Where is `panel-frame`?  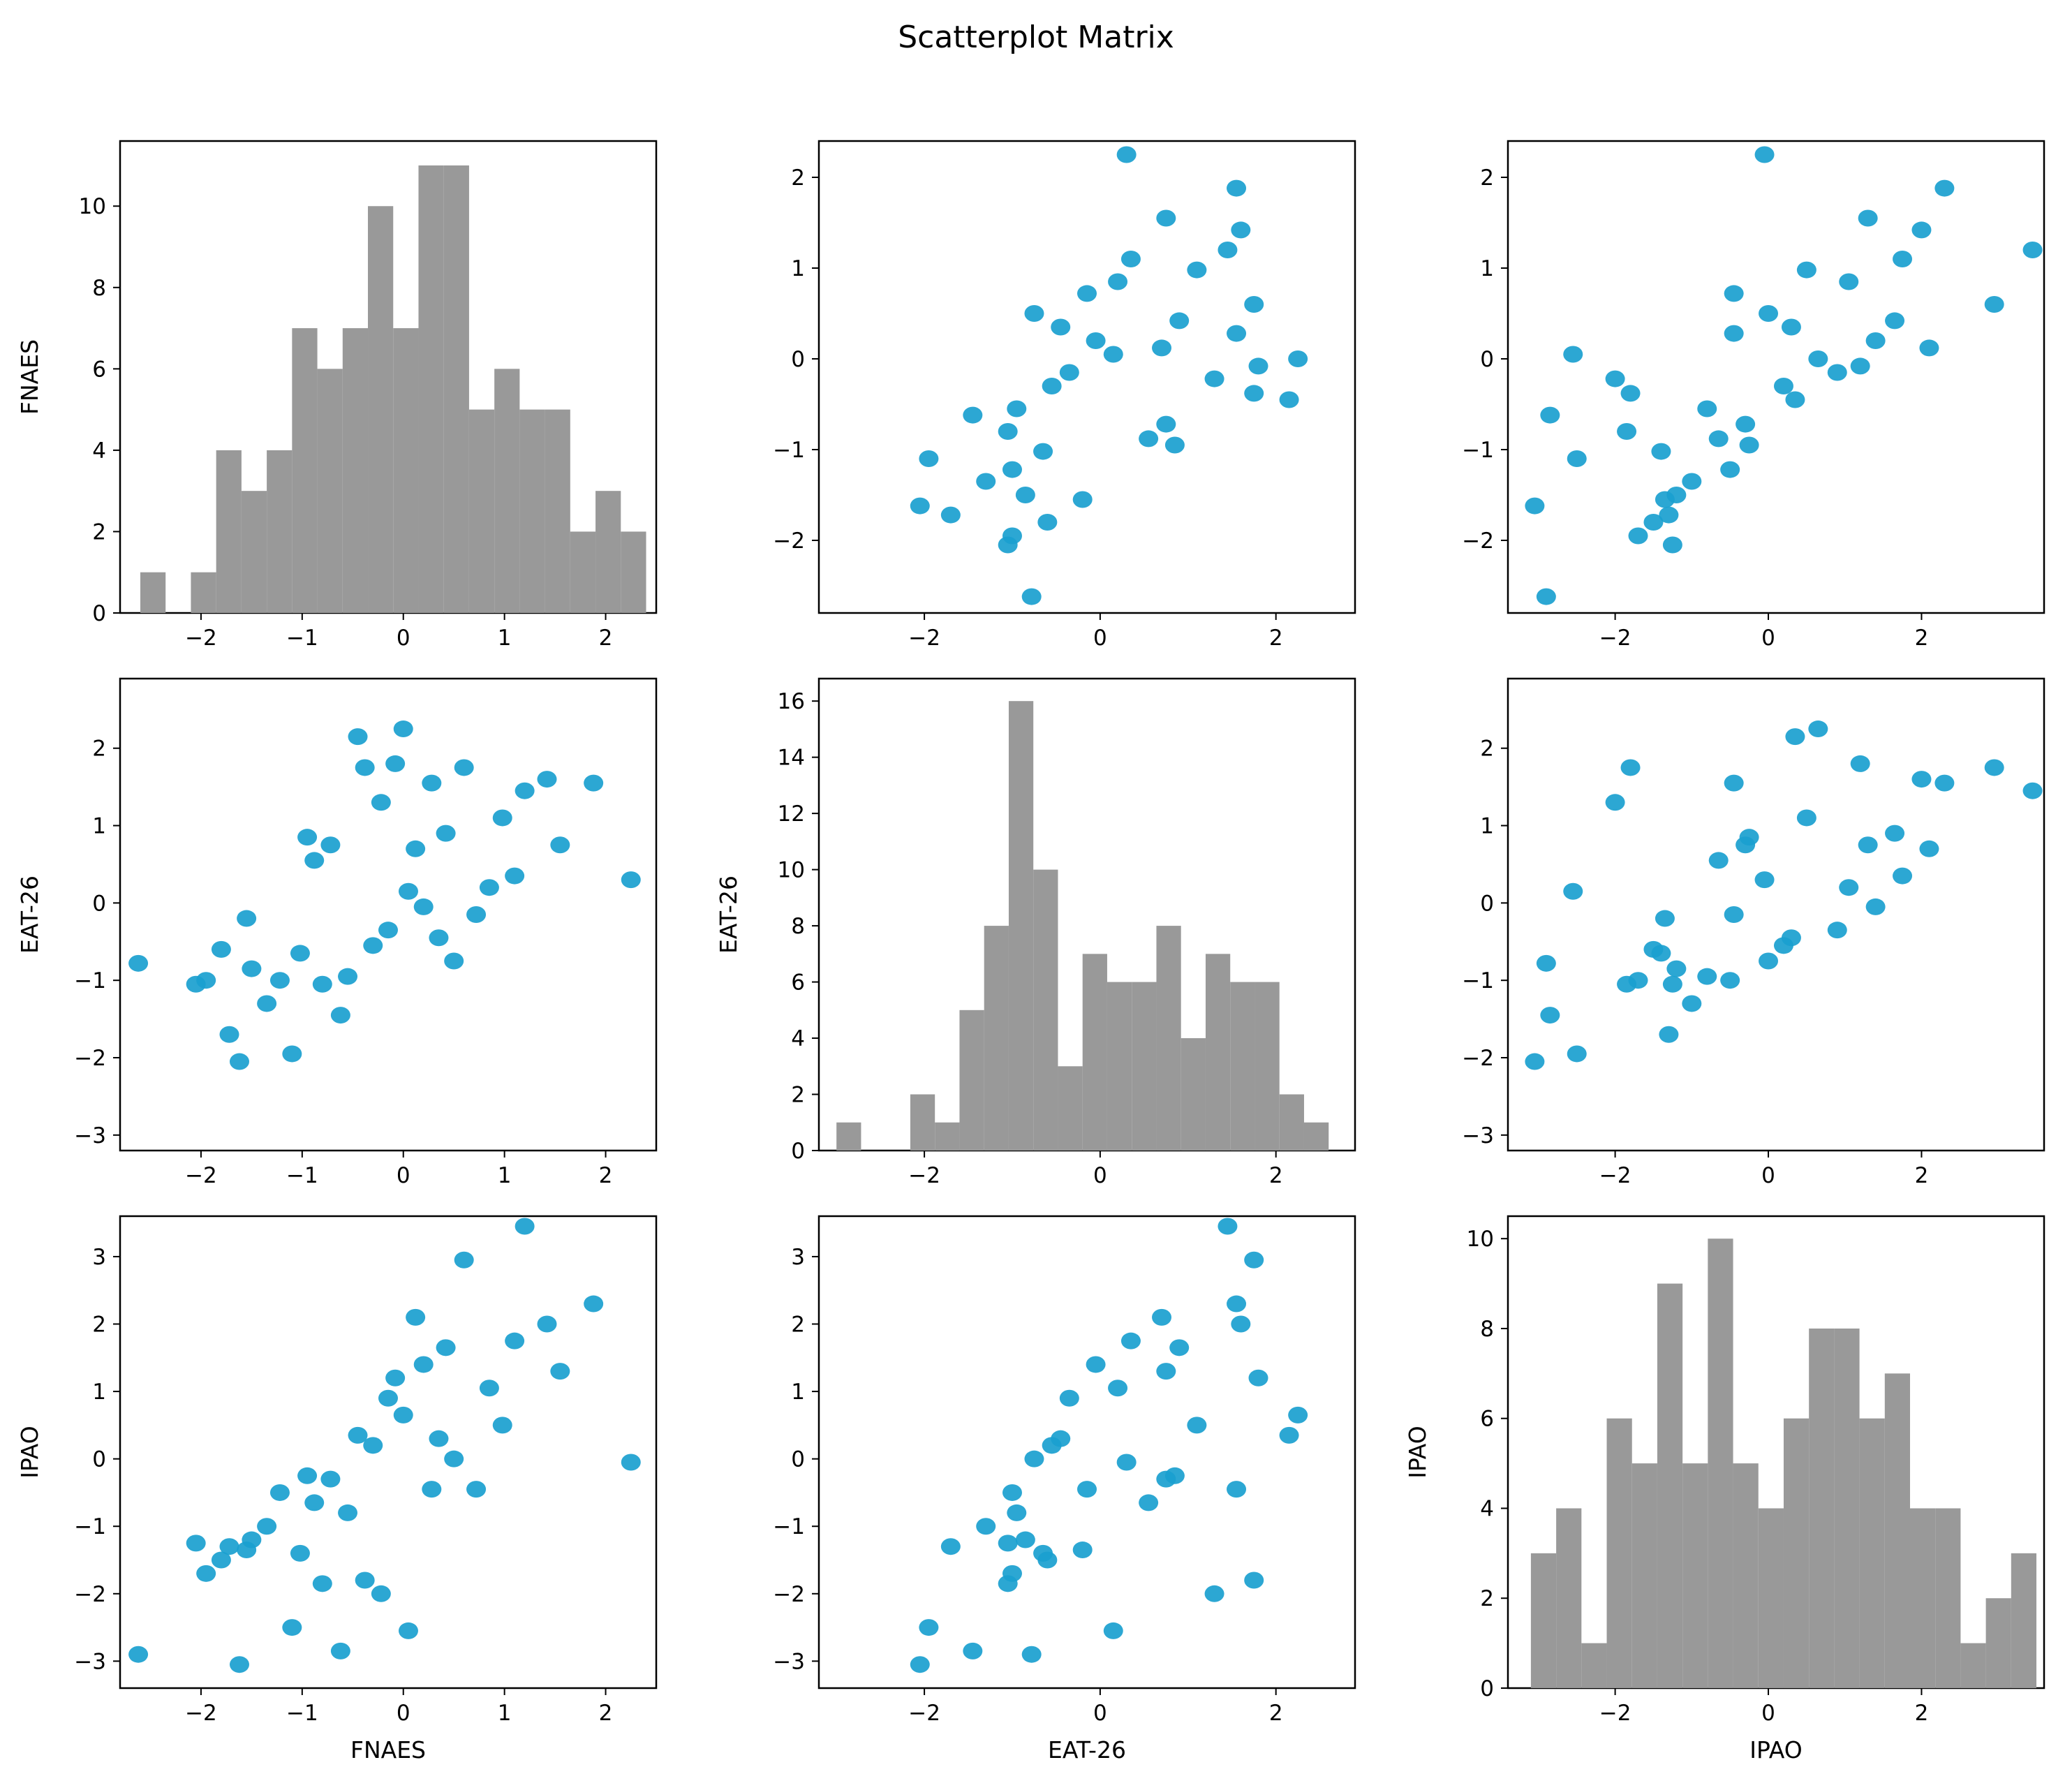
panel-frame is located at coordinates (388, 914).